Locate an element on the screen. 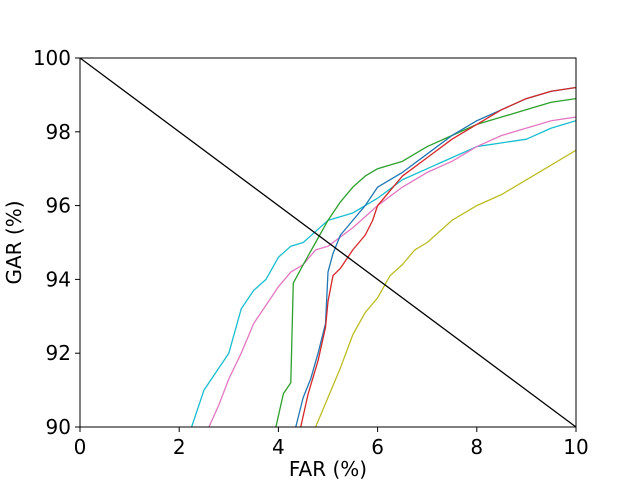 The width and height of the screenshot is (640, 484). x-tick-label: 8 is located at coordinates (476, 447).